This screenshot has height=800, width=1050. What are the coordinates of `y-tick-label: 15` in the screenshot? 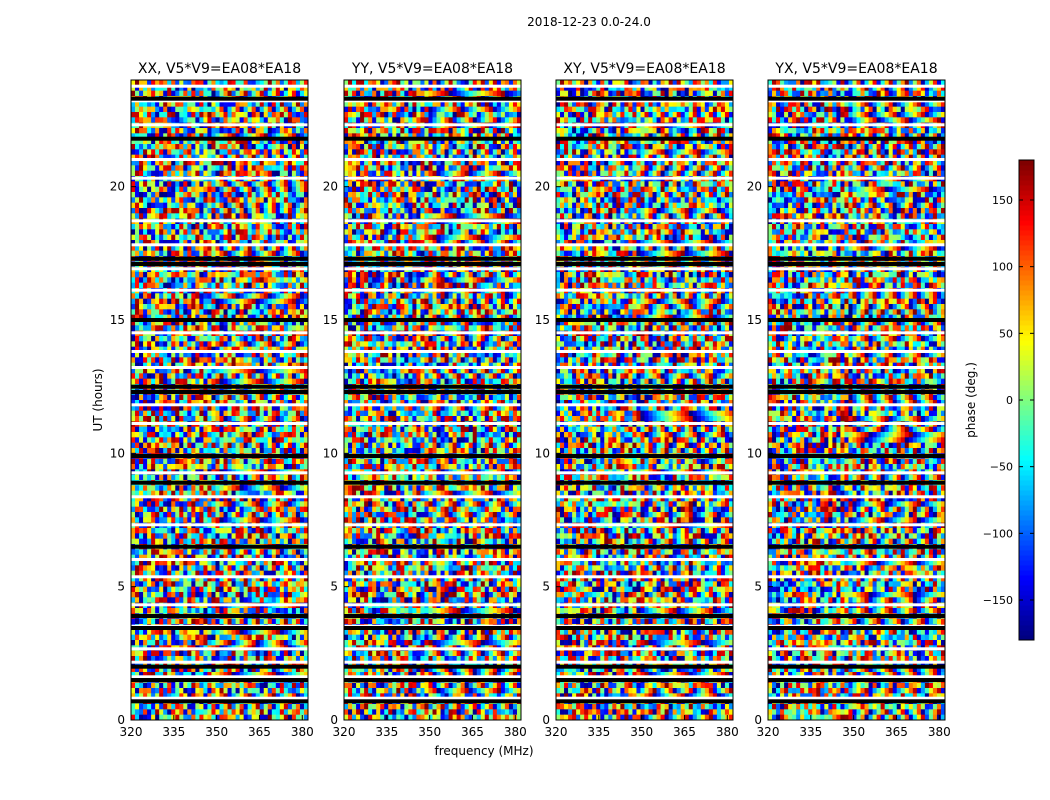 It's located at (754, 320).